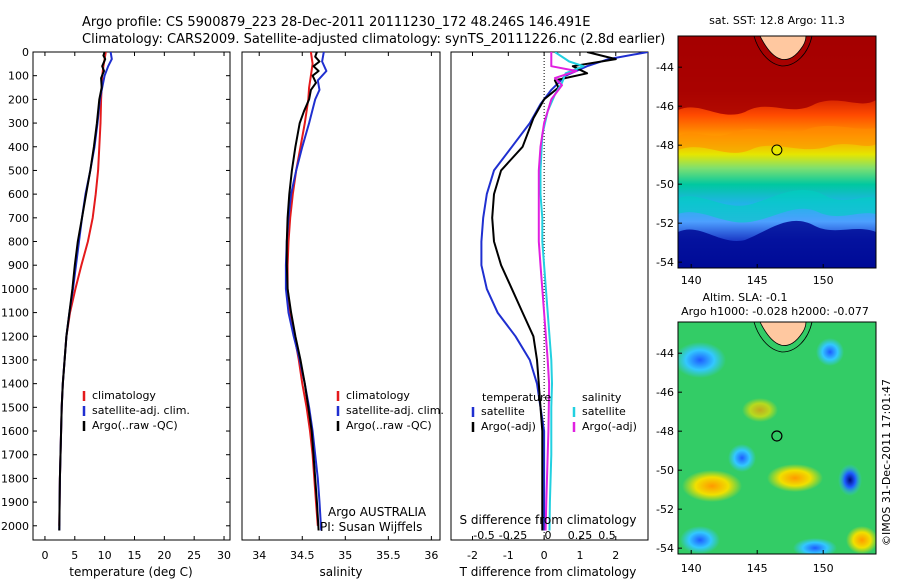 Image resolution: width=900 pixels, height=584 pixels. I want to click on sst-cold-tongue, so click(777, 244).